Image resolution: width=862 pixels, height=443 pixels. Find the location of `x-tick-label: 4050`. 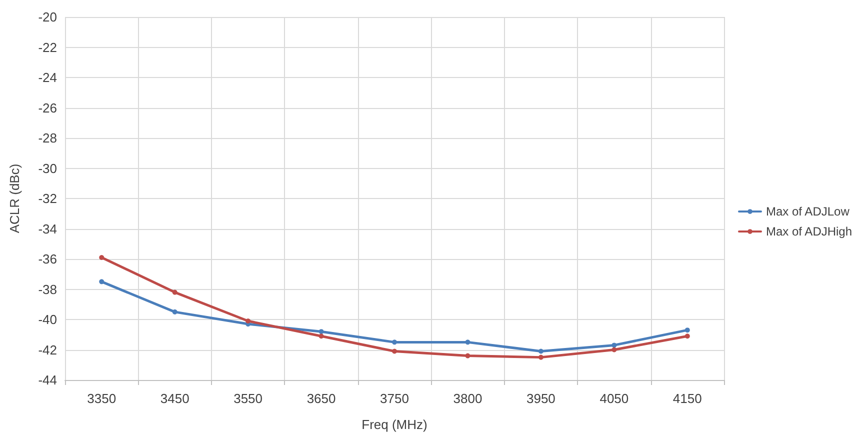

x-tick-label: 4050 is located at coordinates (614, 398).